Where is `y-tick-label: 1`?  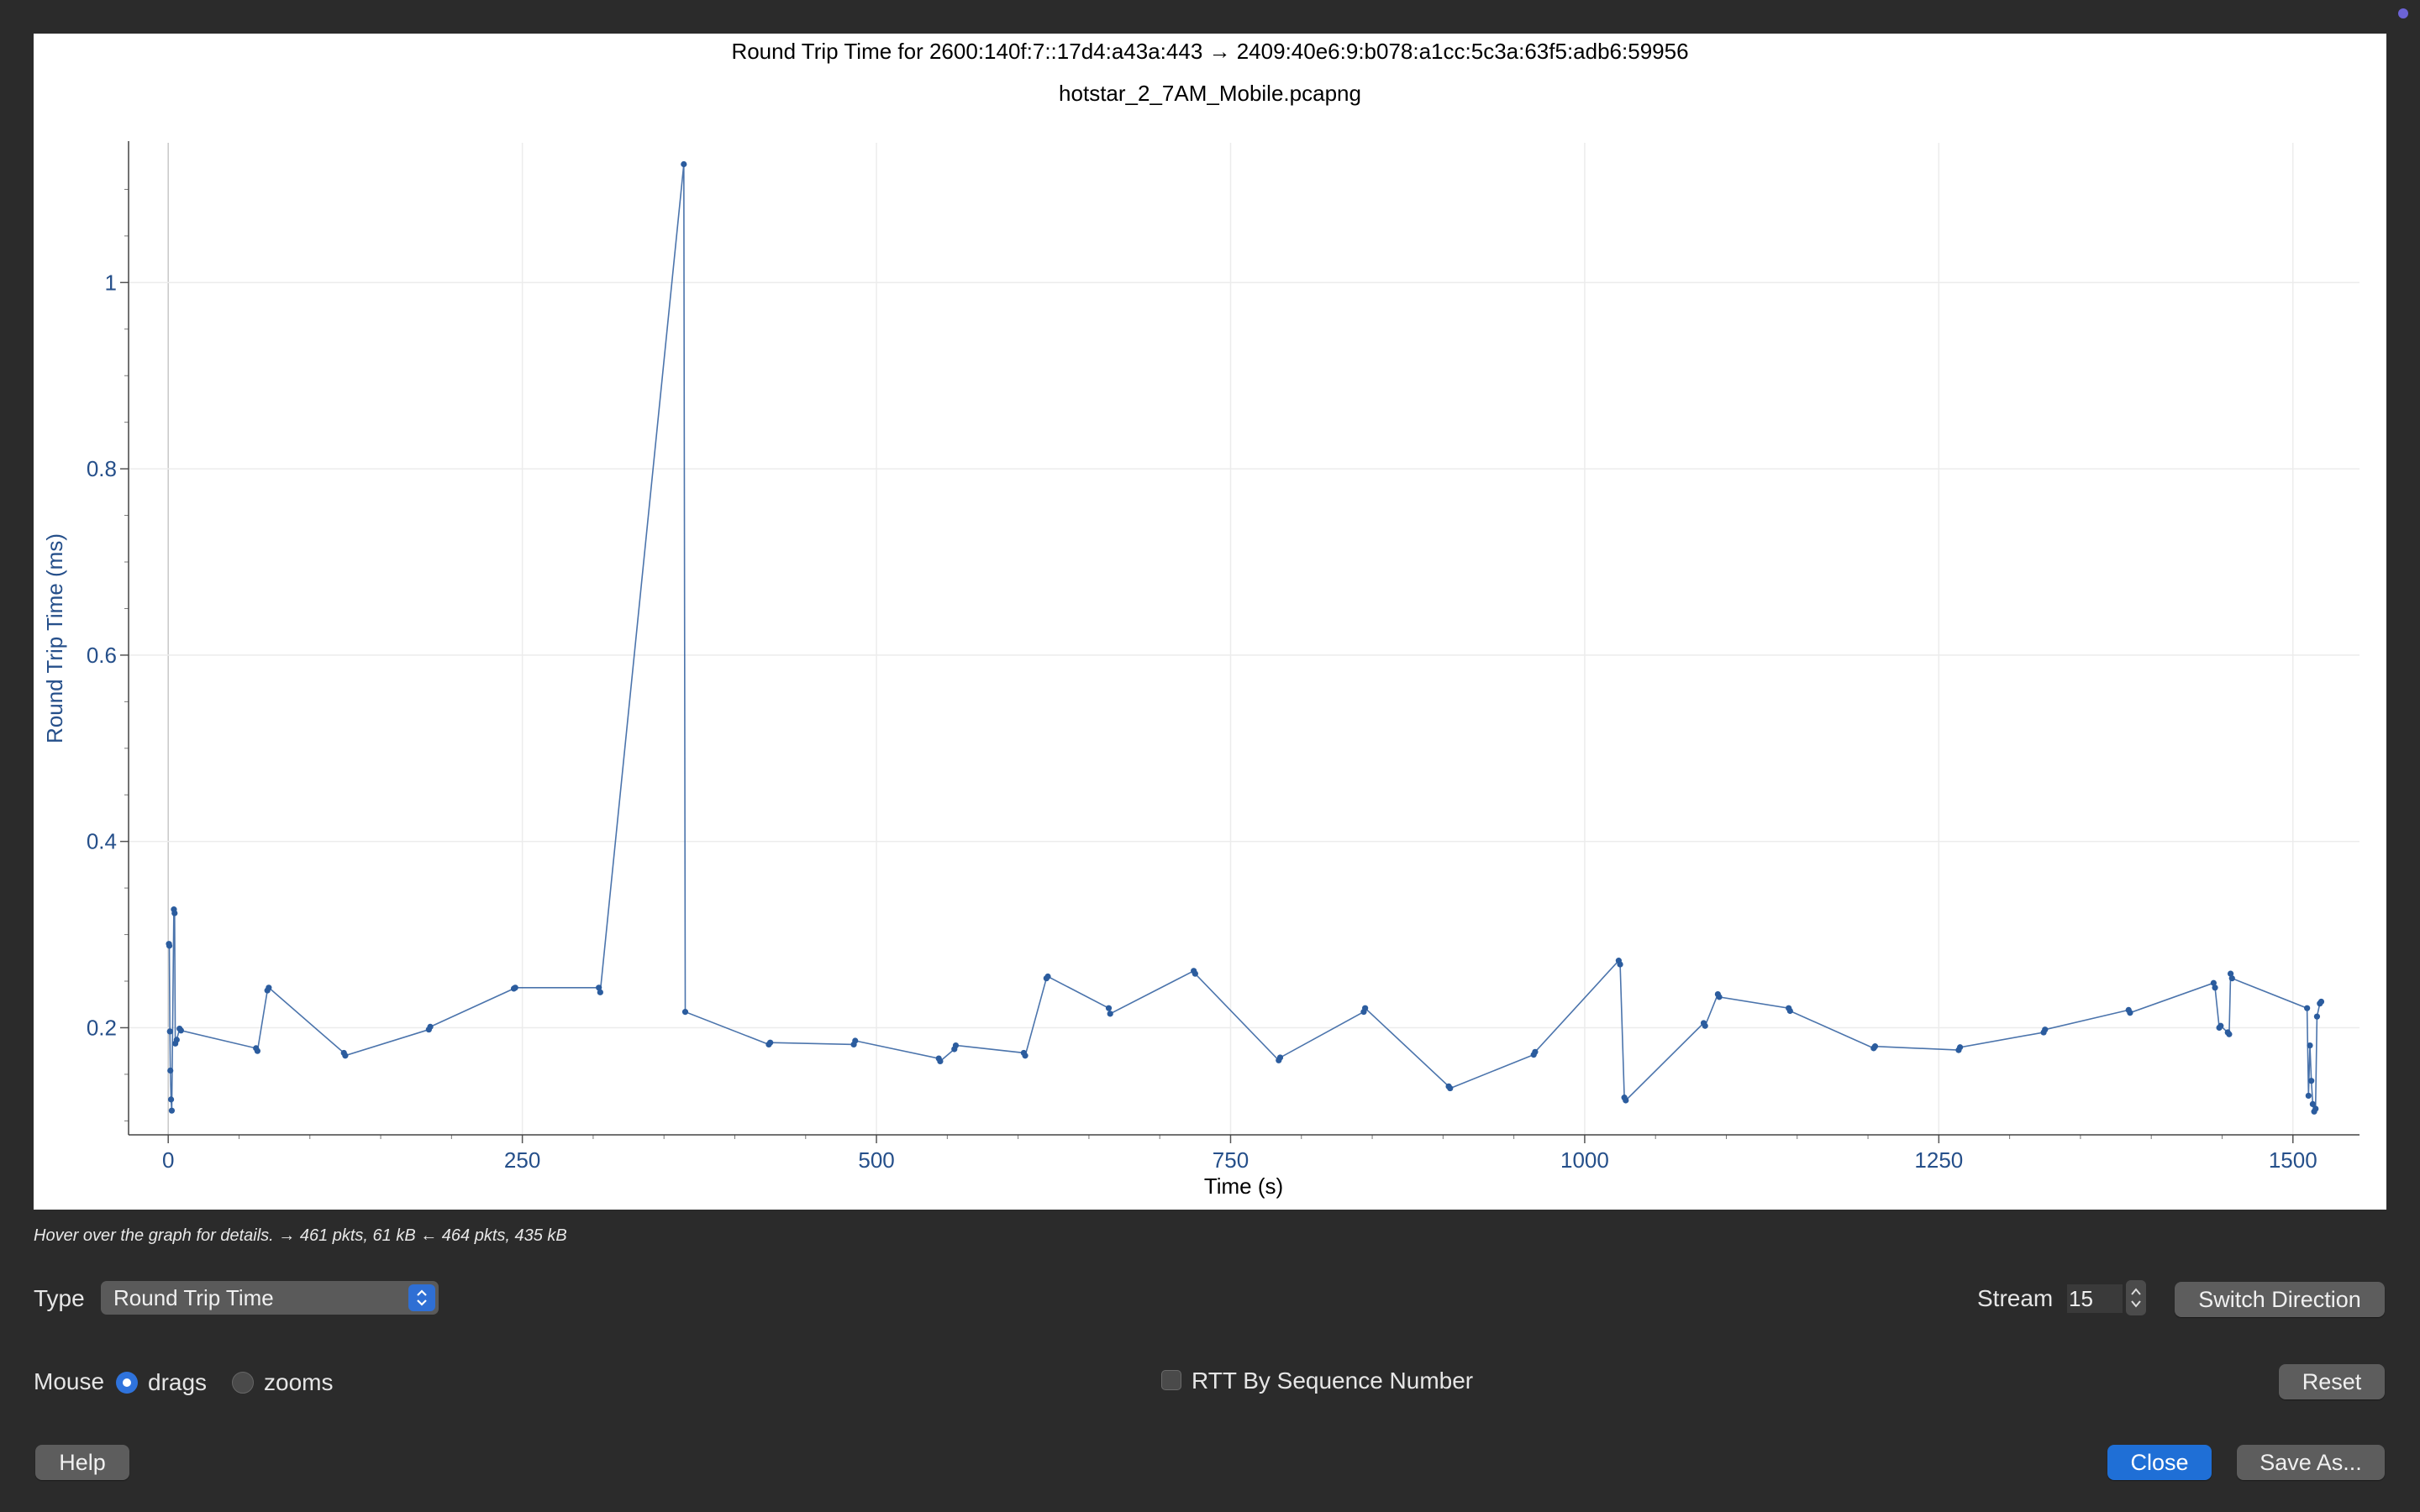 y-tick-label: 1 is located at coordinates (111, 282).